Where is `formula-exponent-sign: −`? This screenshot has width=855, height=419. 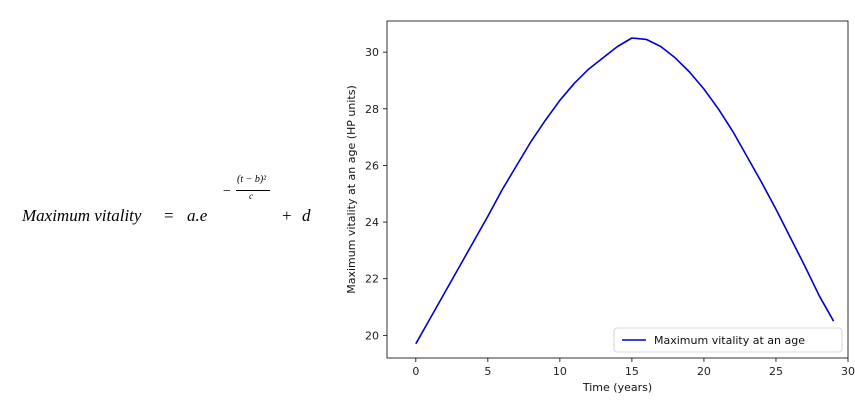
formula-exponent-sign: − is located at coordinates (227, 191).